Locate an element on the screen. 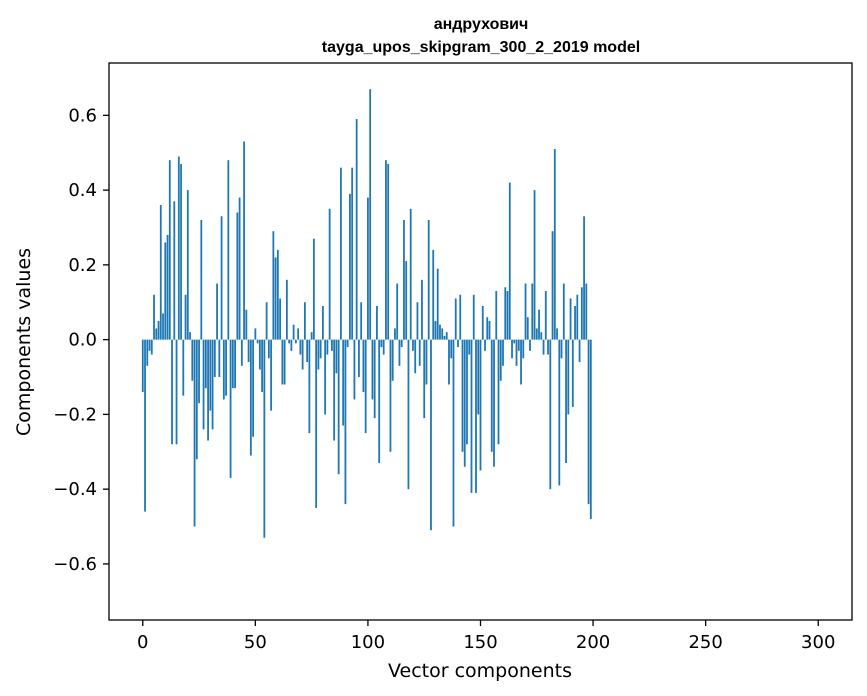 The width and height of the screenshot is (867, 696). x-axis-label: Vector components is located at coordinates (480, 671).